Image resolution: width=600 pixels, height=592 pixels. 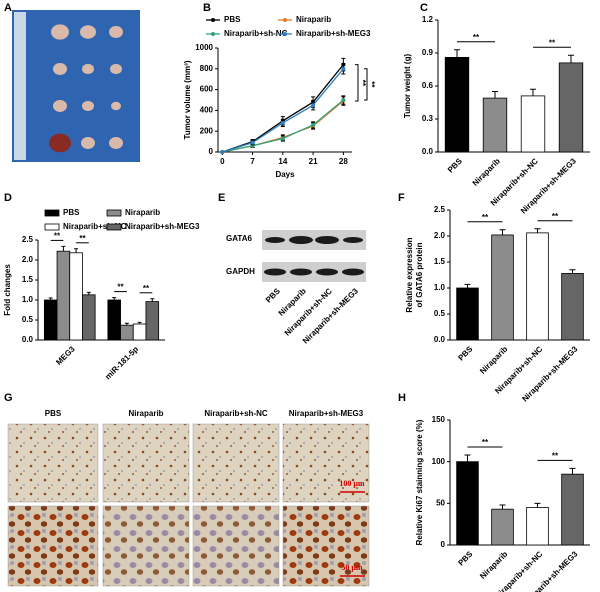 What do you see at coordinates (428, 118) in the screenshot?
I see `y-tick-label: 0.3` at bounding box center [428, 118].